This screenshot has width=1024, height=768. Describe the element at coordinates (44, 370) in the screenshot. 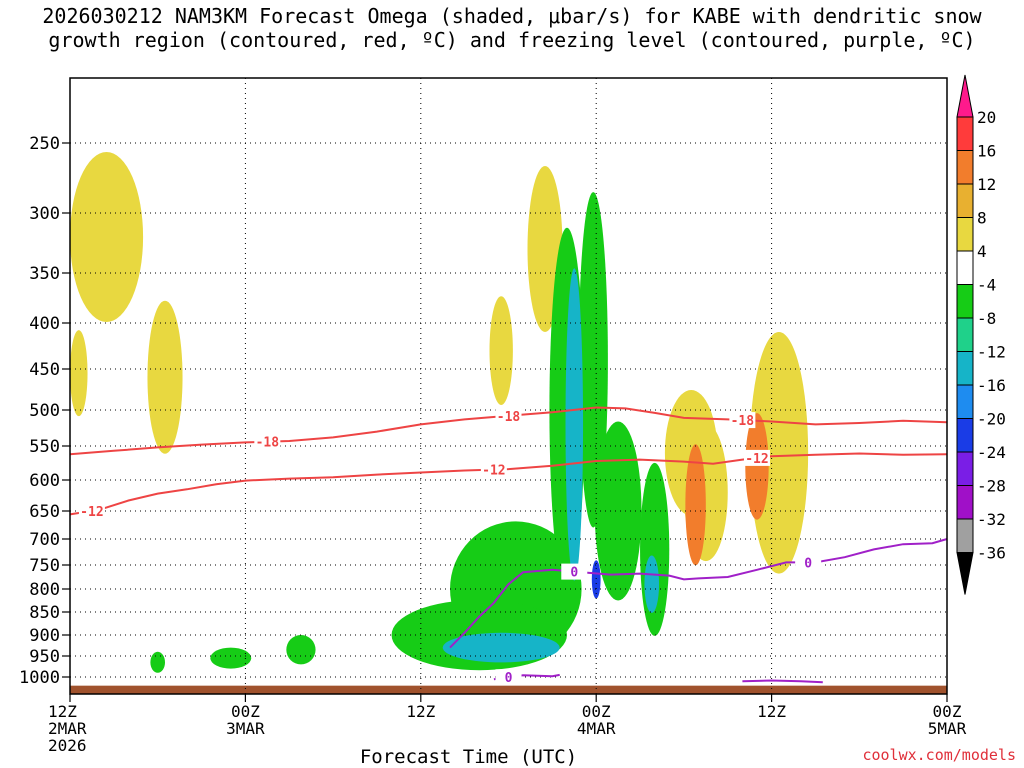

I see `ytick-label-450: 450` at that location.